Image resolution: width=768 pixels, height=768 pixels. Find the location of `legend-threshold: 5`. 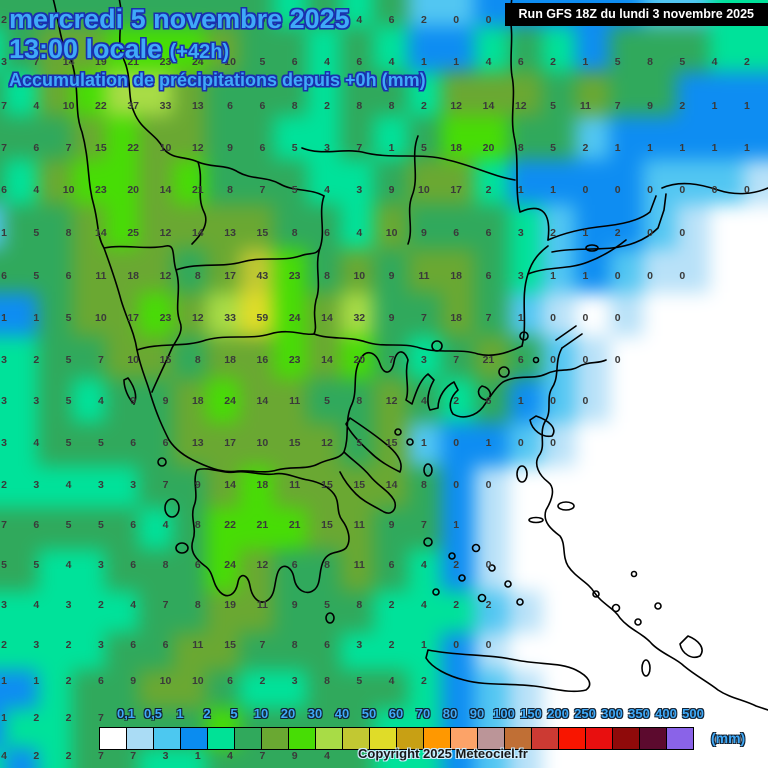

legend-threshold: 5 is located at coordinates (234, 713).